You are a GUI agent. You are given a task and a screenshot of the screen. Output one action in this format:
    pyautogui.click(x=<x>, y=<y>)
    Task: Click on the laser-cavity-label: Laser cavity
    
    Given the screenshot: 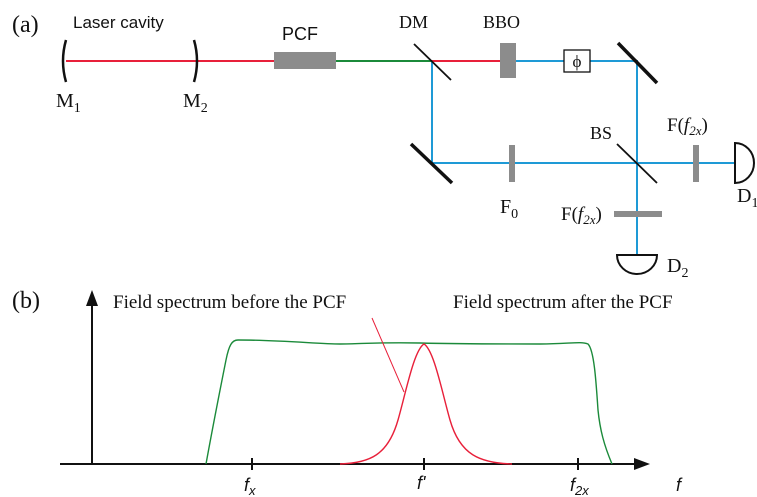 What is the action you would take?
    pyautogui.click(x=118, y=22)
    